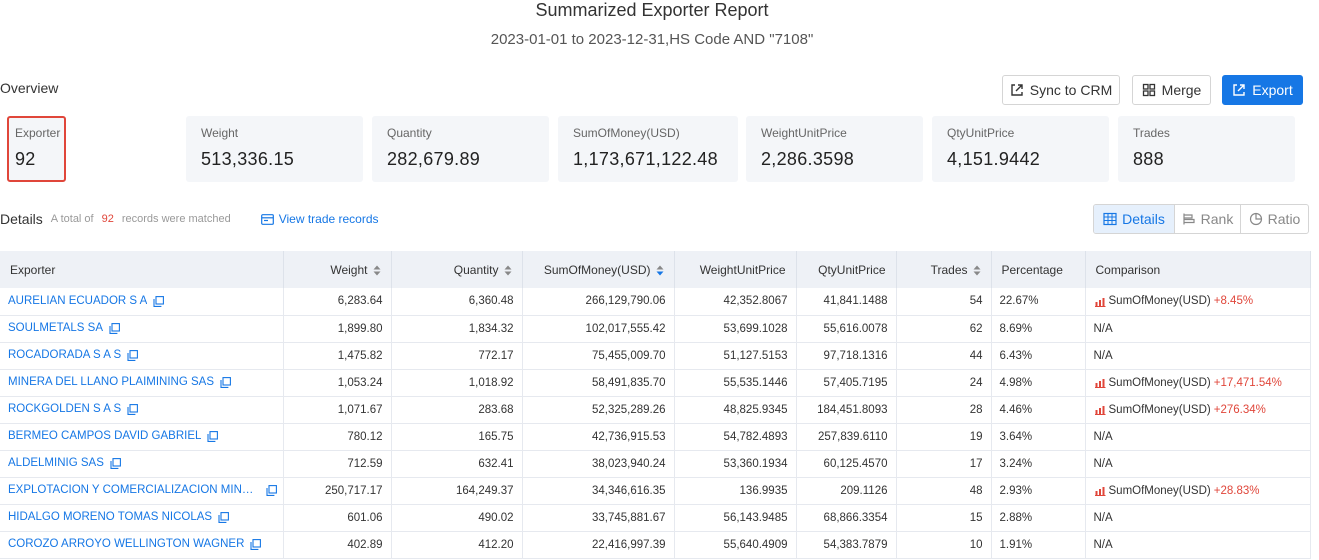 The width and height of the screenshot is (1319, 560). What do you see at coordinates (105, 436) in the screenshot?
I see `exporter-link: BERMEO CAMPOS DAVID GABRIEL` at bounding box center [105, 436].